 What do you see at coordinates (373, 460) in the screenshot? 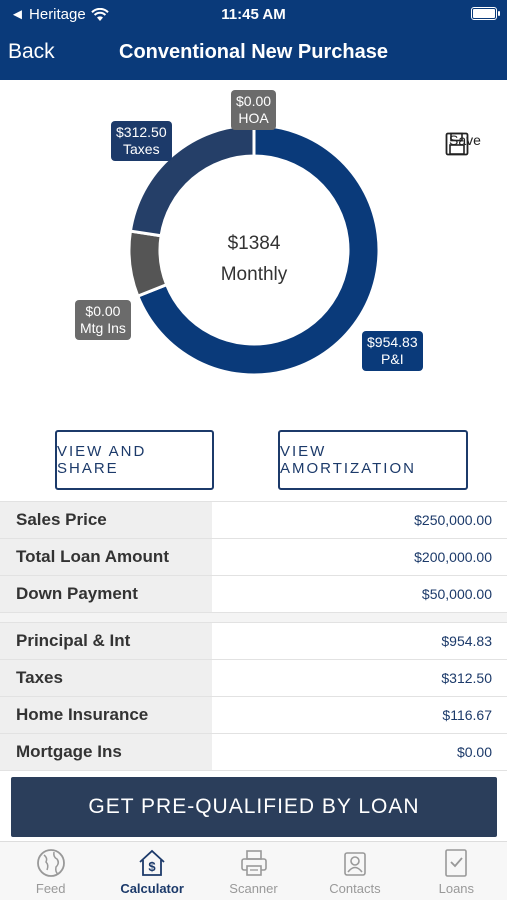
I see `view-amortization-button: VIEW AMORTIZATION` at bounding box center [373, 460].